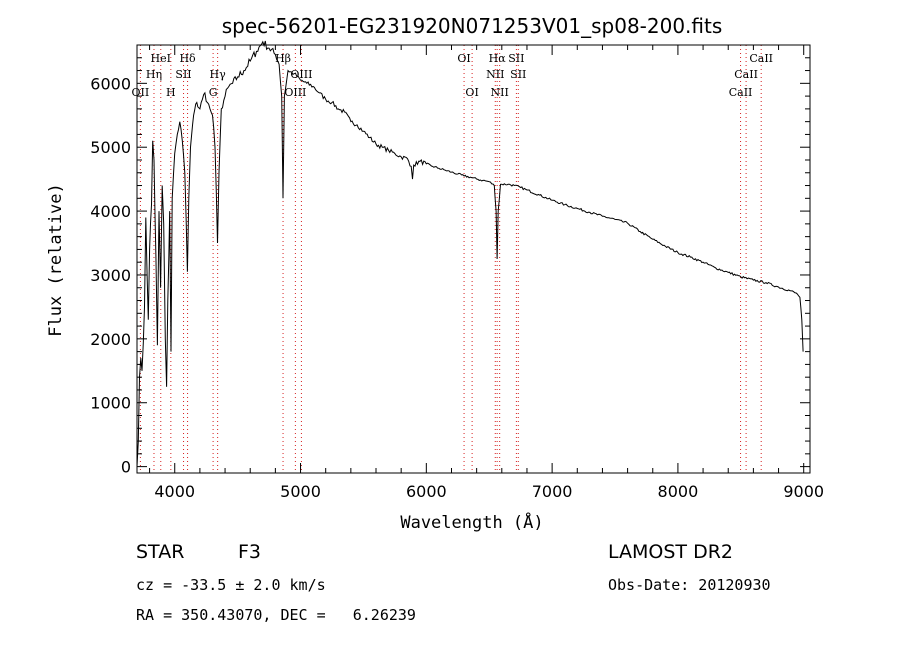 The width and height of the screenshot is (900, 650). What do you see at coordinates (160, 552) in the screenshot?
I see `object-class: STAR` at bounding box center [160, 552].